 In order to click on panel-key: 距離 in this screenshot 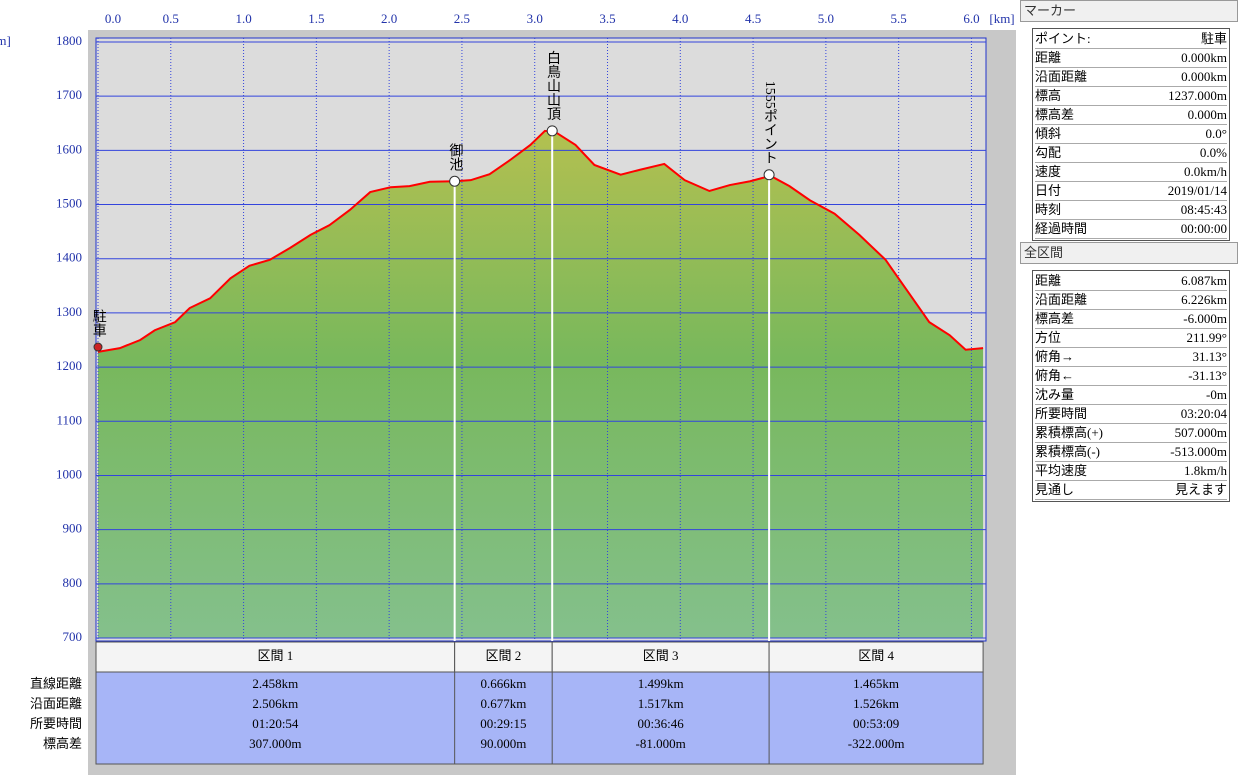, I will do `click(1048, 280)`.